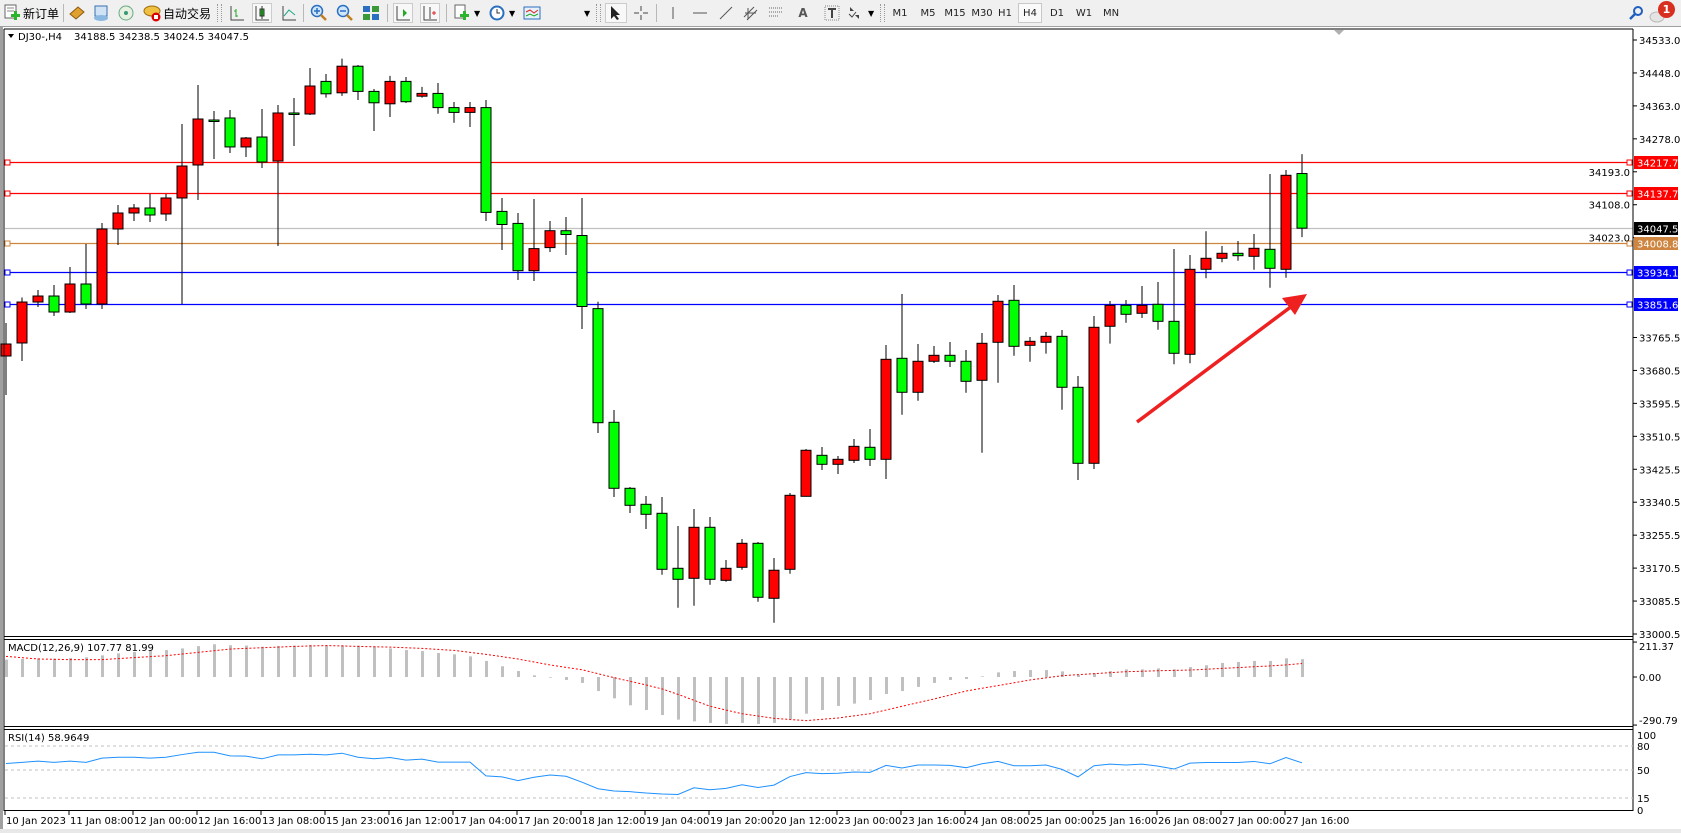  I want to click on macd-axis-label: 0.00, so click(1650, 678).